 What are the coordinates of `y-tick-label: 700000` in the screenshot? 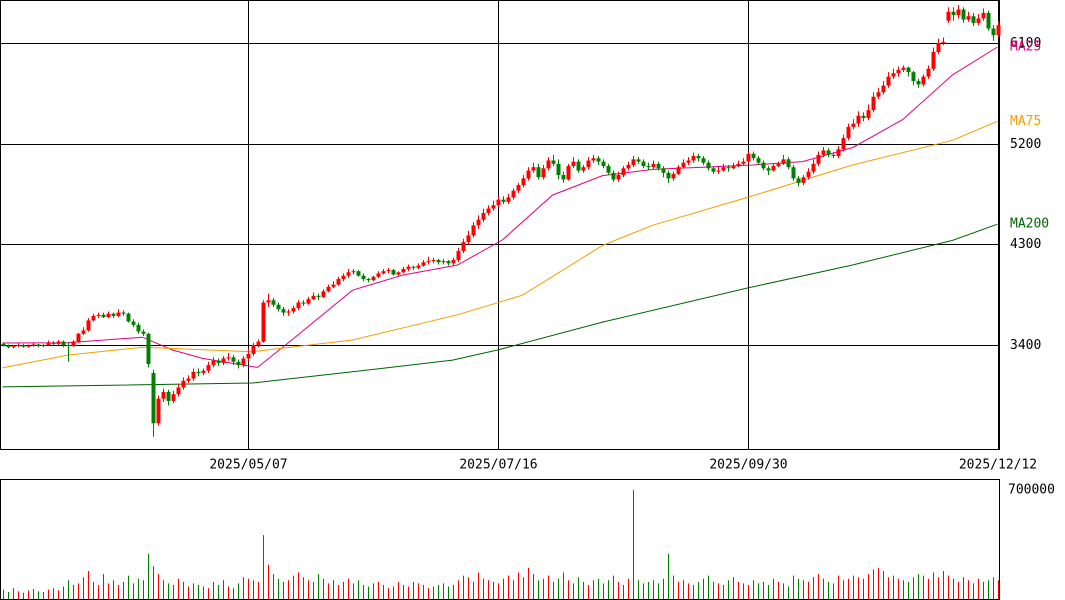 It's located at (1031, 489).